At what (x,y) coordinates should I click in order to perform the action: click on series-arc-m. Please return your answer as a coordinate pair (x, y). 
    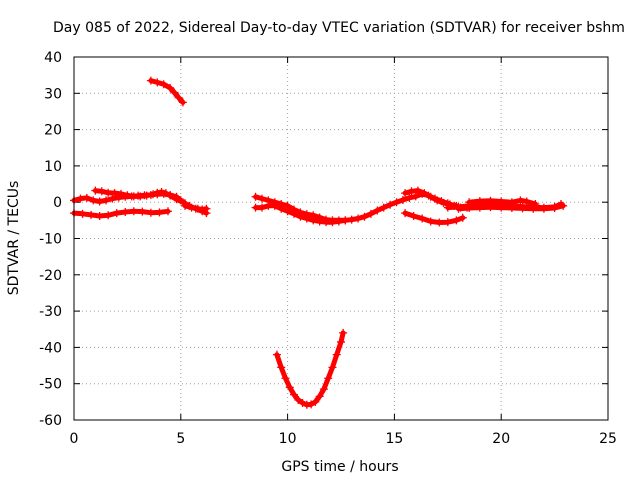
    Looking at the image, I should click on (310, 368).